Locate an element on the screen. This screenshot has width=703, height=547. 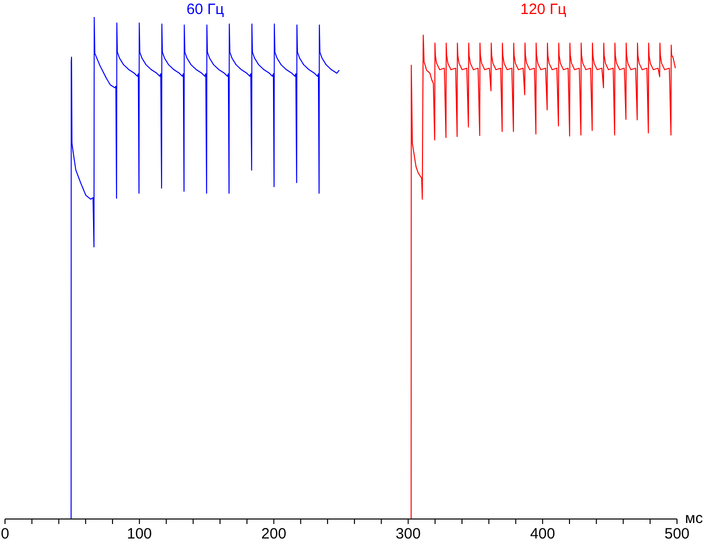
x-axis-title: мс is located at coordinates (694, 518).